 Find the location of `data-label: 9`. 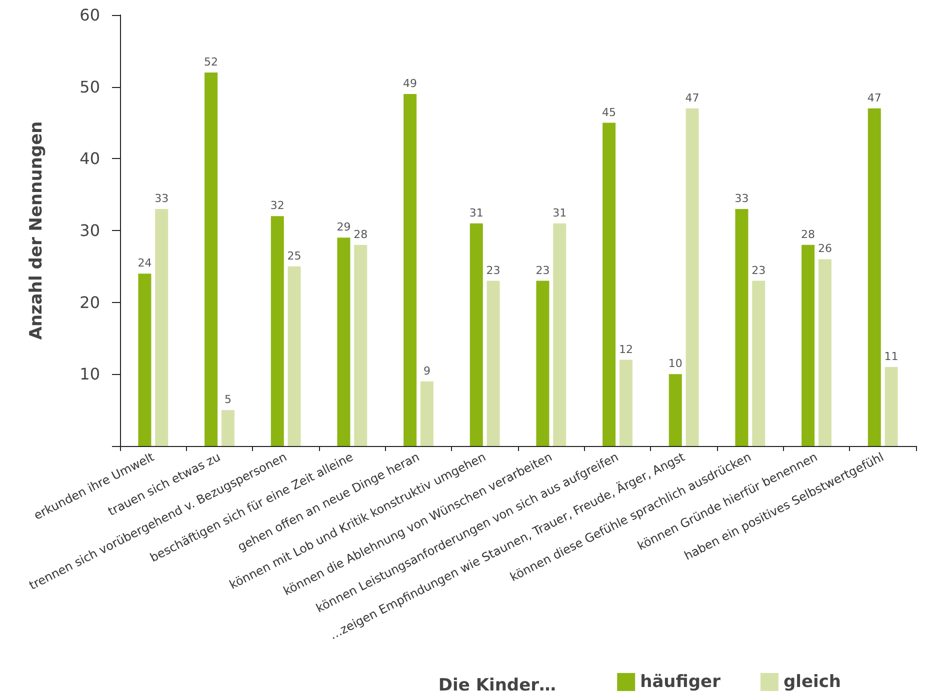

data-label: 9 is located at coordinates (426, 371).